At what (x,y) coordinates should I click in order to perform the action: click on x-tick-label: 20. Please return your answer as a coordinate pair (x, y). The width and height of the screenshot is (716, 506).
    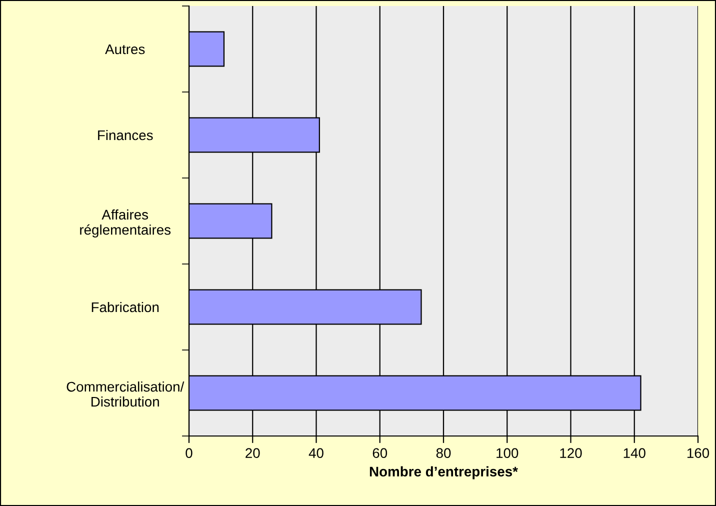
    Looking at the image, I should click on (253, 453).